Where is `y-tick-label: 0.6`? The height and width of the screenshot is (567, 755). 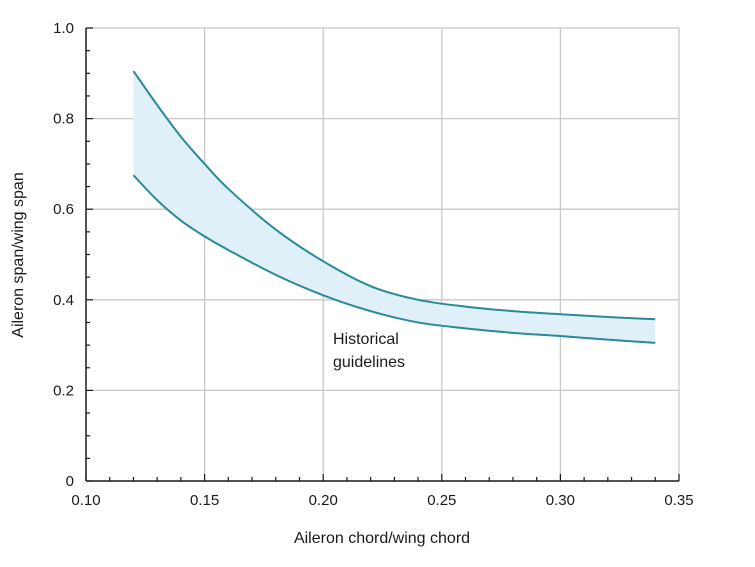
y-tick-label: 0.6 is located at coordinates (63, 209).